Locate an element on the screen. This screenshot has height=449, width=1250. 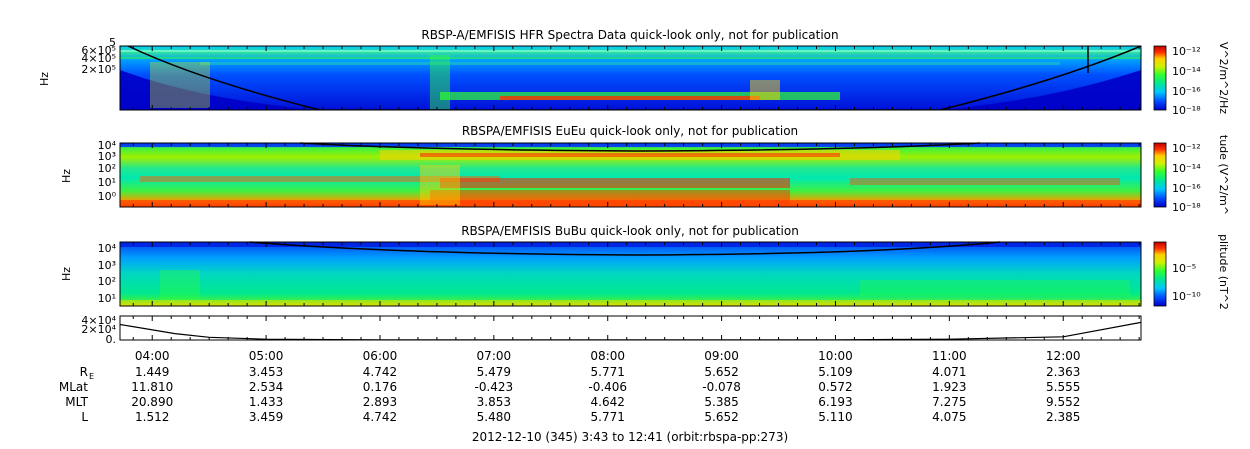
panel1-cbar-tick: 10⁻¹⁶ is located at coordinates (1186, 91).